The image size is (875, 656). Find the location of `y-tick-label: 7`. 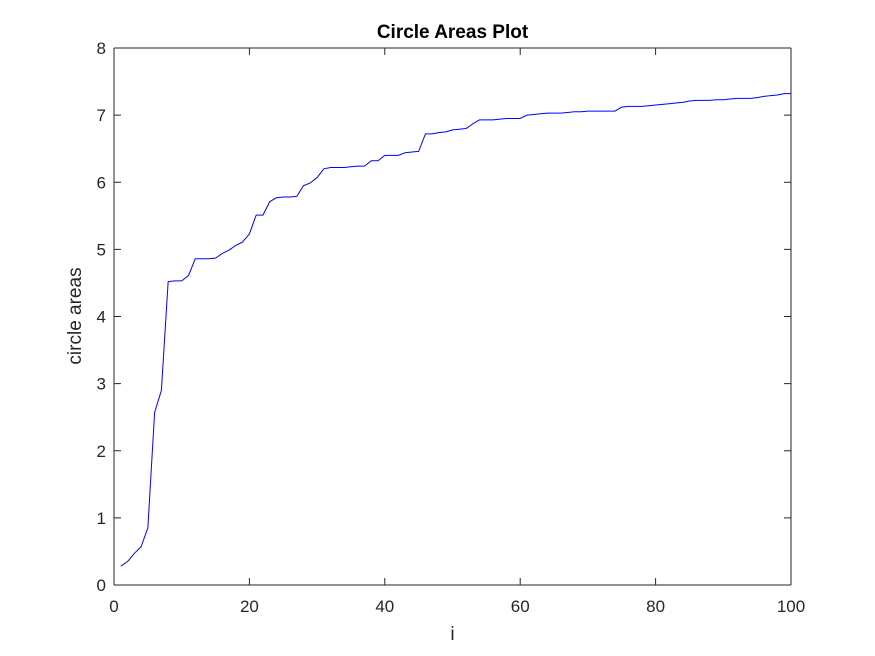

y-tick-label: 7 is located at coordinates (101, 115).